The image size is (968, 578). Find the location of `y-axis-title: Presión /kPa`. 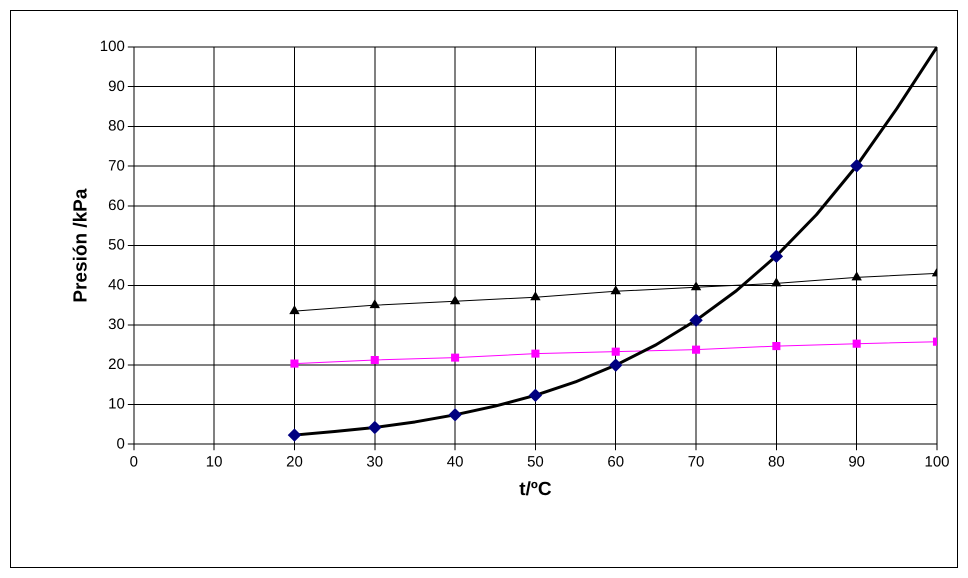

y-axis-title: Presión /kPa is located at coordinates (81, 245).